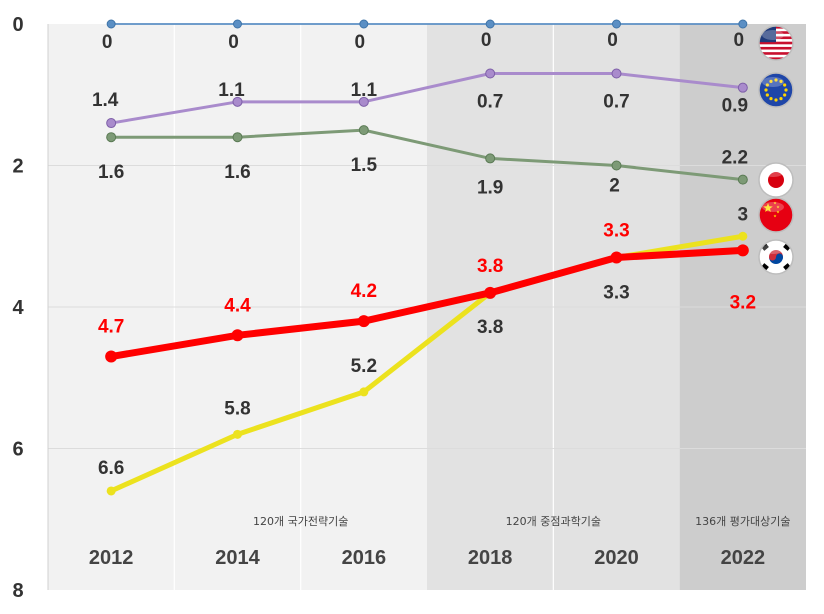 Image resolution: width=824 pixels, height=614 pixels. I want to click on japan-flag-icon, so click(776, 180).